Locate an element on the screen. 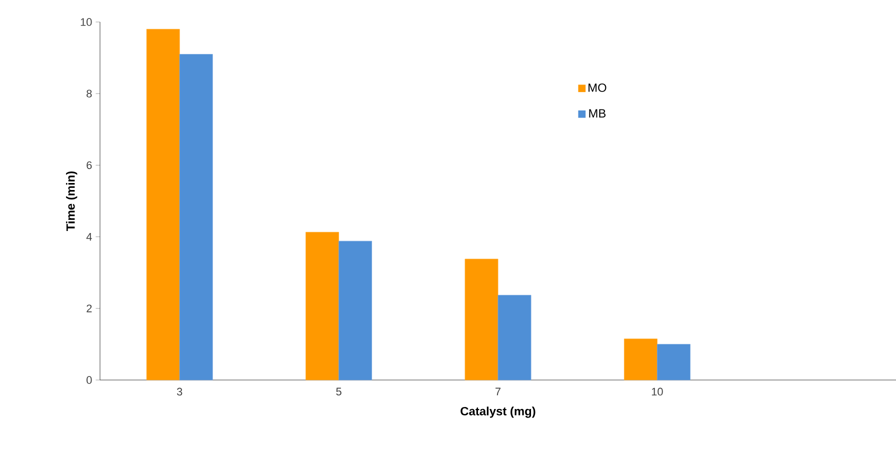 The width and height of the screenshot is (896, 450). x-tick-label: 3 is located at coordinates (179, 392).